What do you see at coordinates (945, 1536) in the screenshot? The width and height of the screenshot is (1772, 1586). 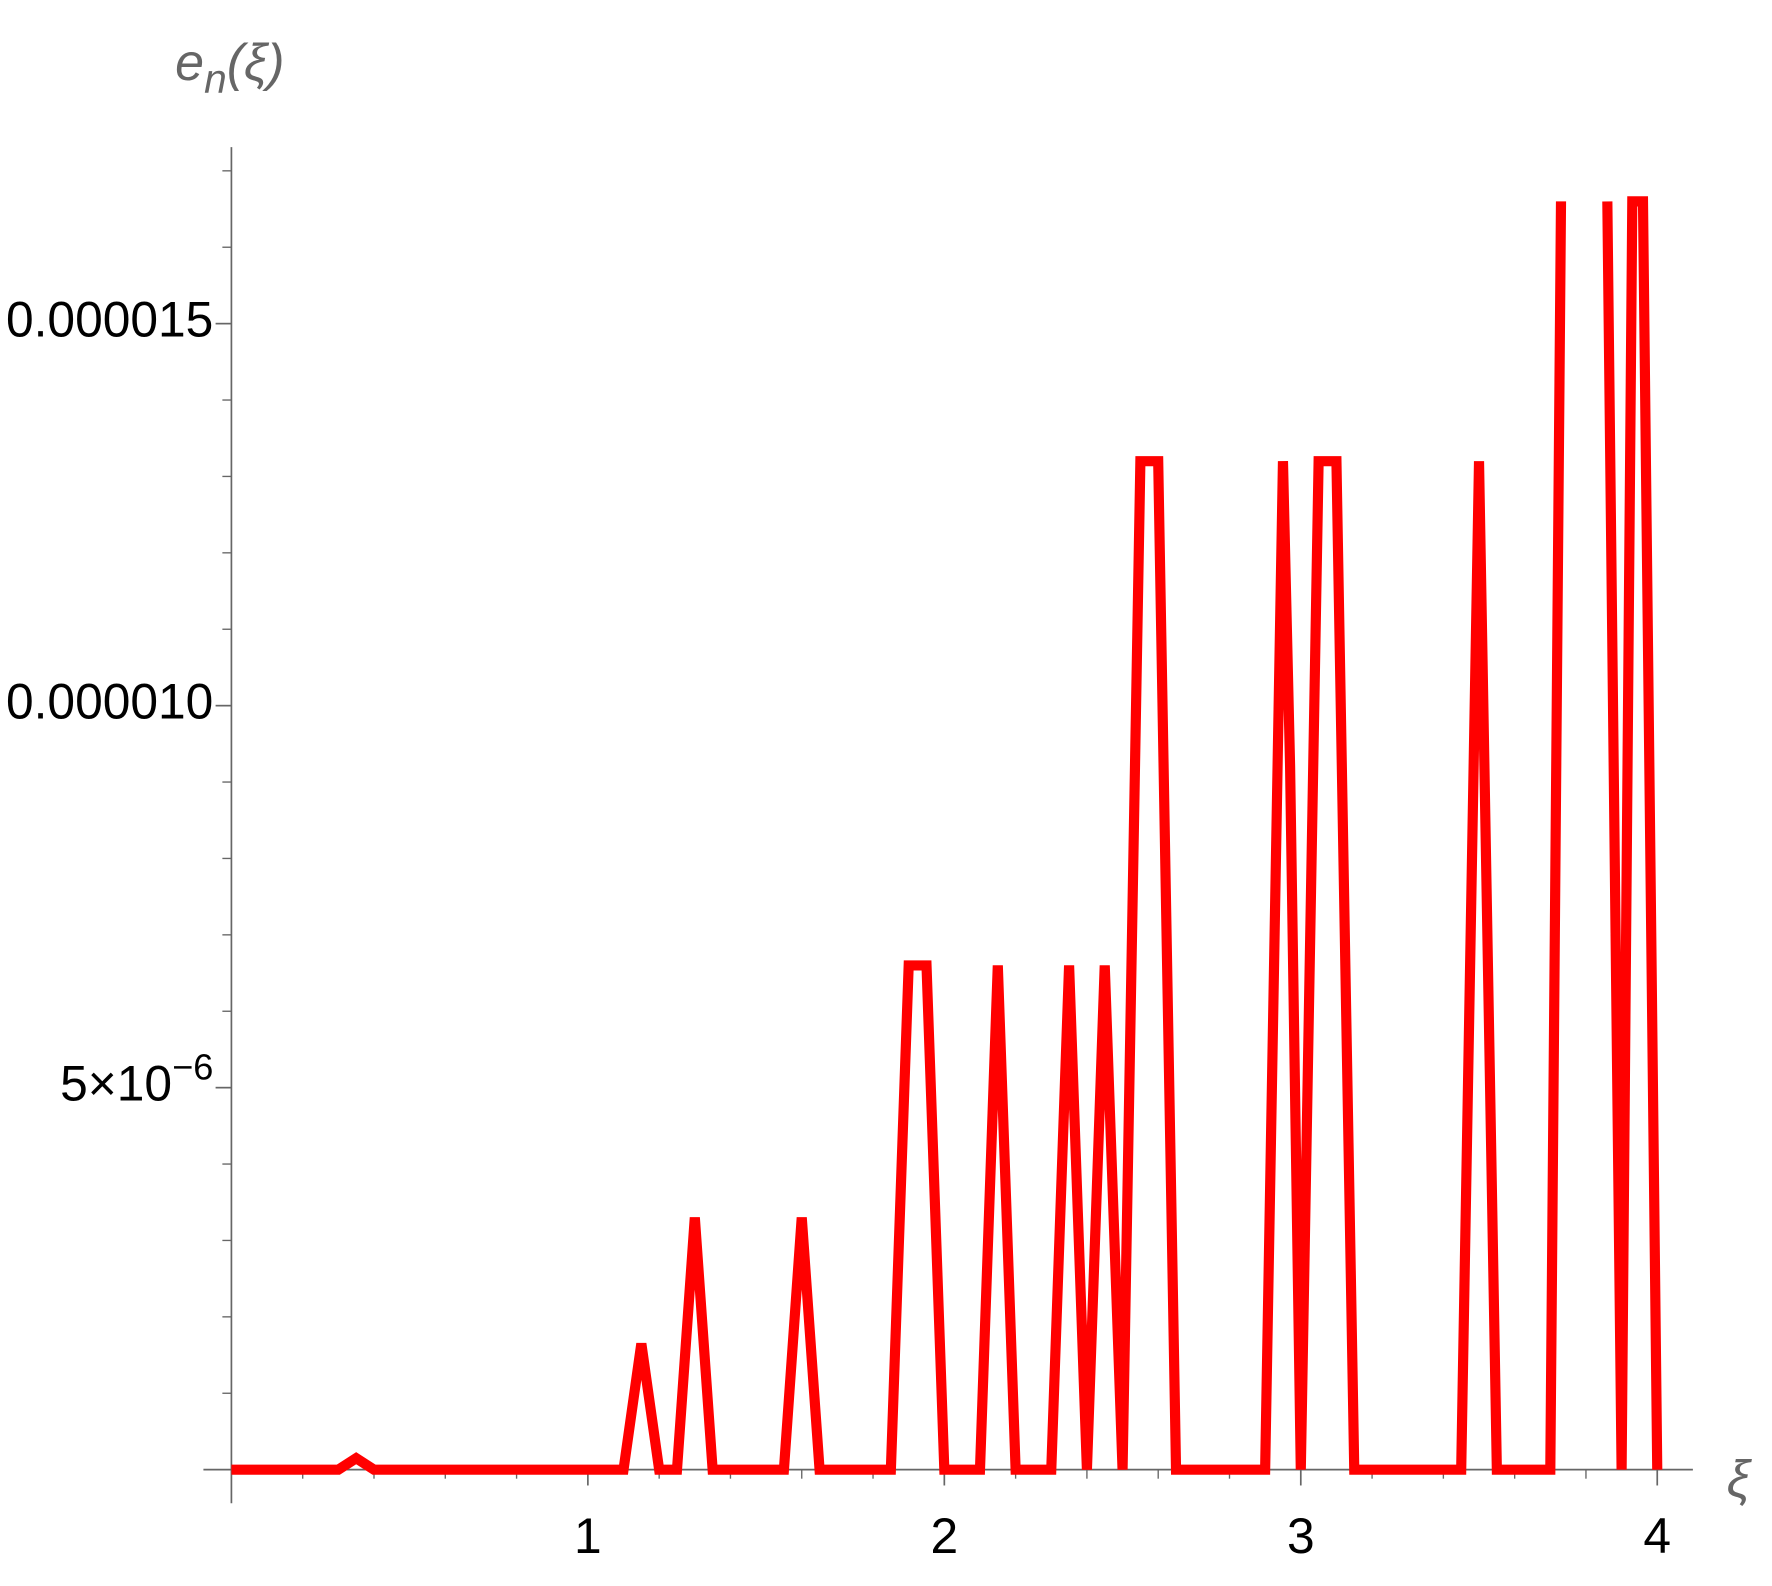 I see `x-tick-label: 2` at bounding box center [945, 1536].